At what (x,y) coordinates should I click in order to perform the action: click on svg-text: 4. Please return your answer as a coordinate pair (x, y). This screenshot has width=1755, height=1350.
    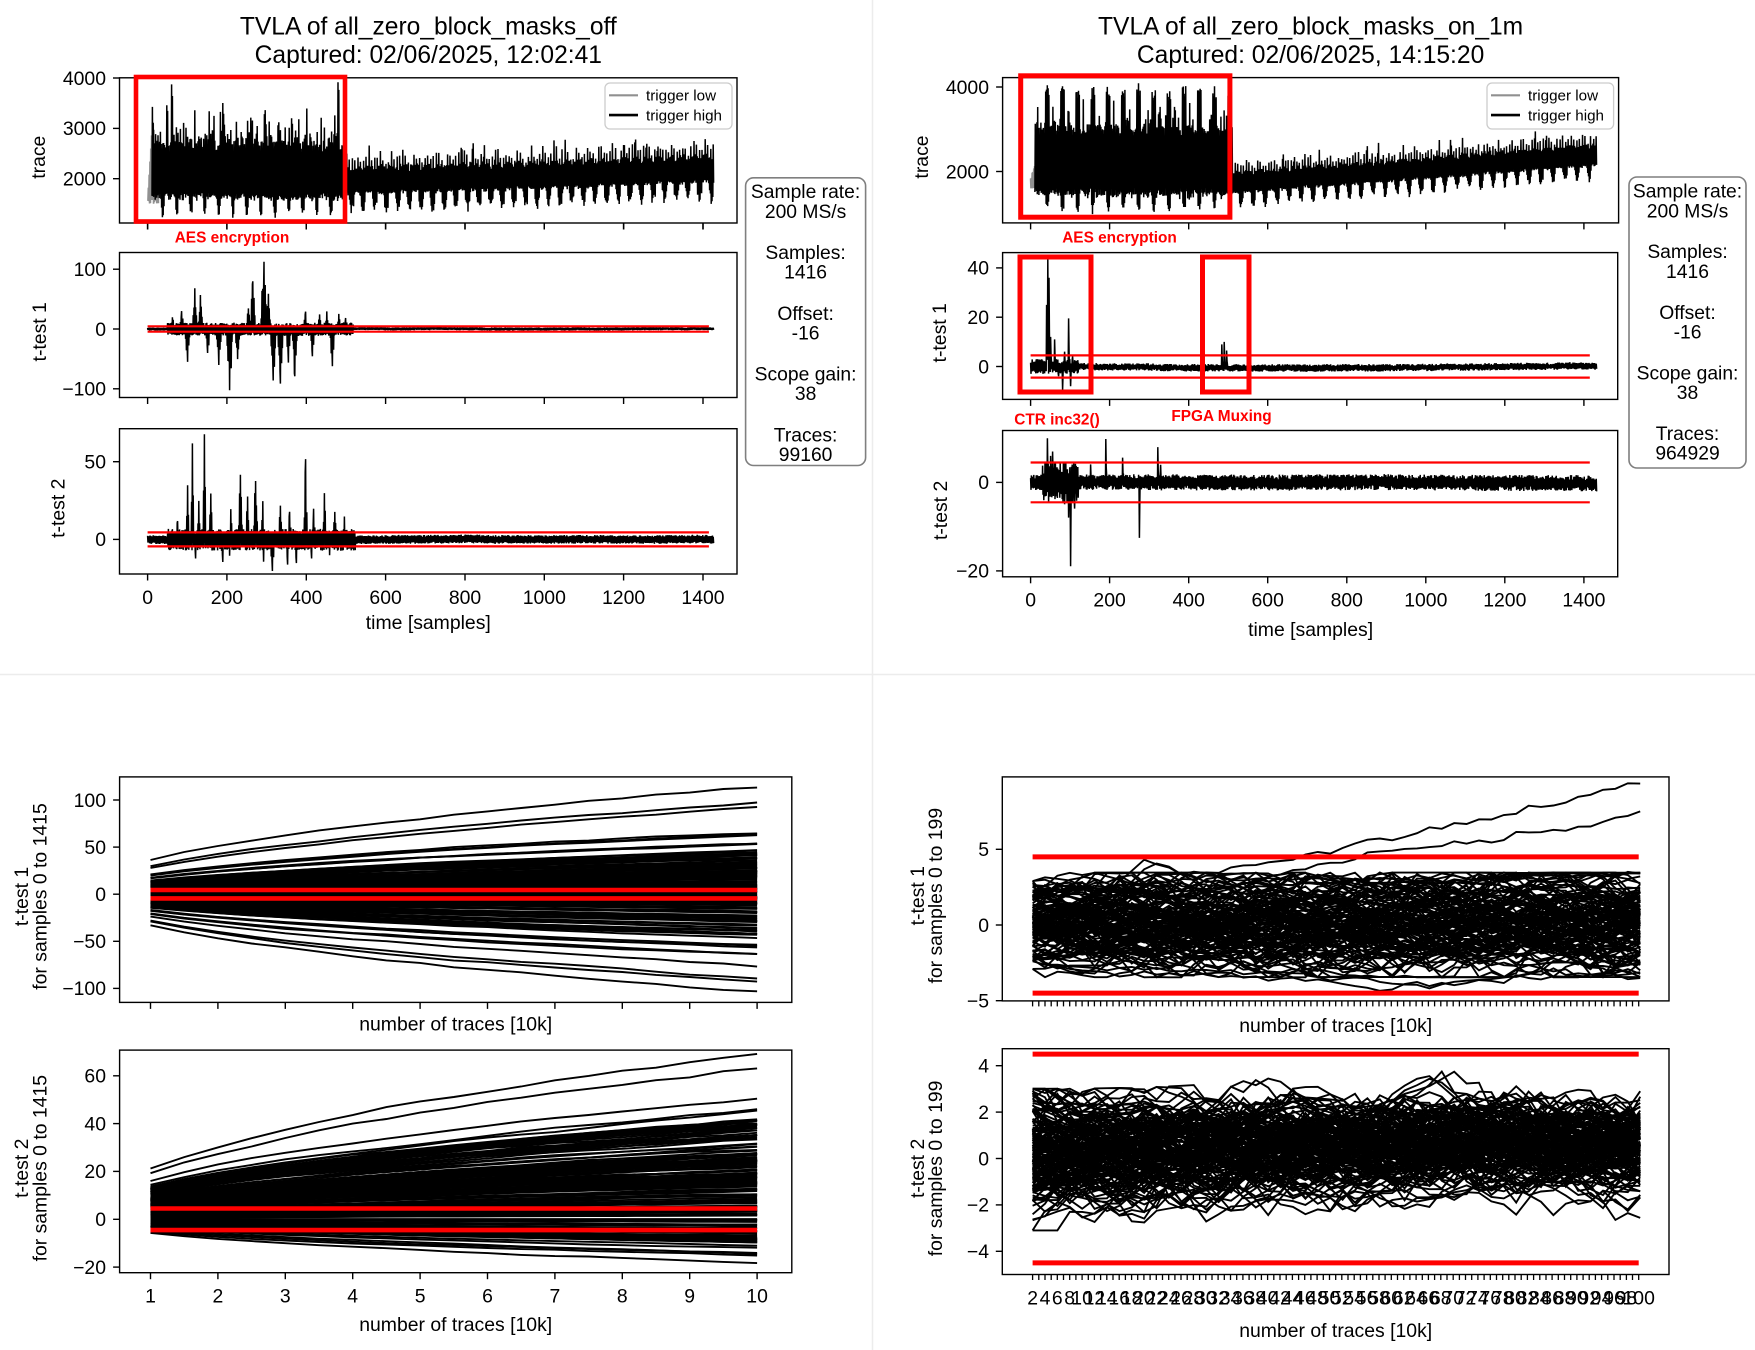
    Looking at the image, I should click on (1045, 1298).